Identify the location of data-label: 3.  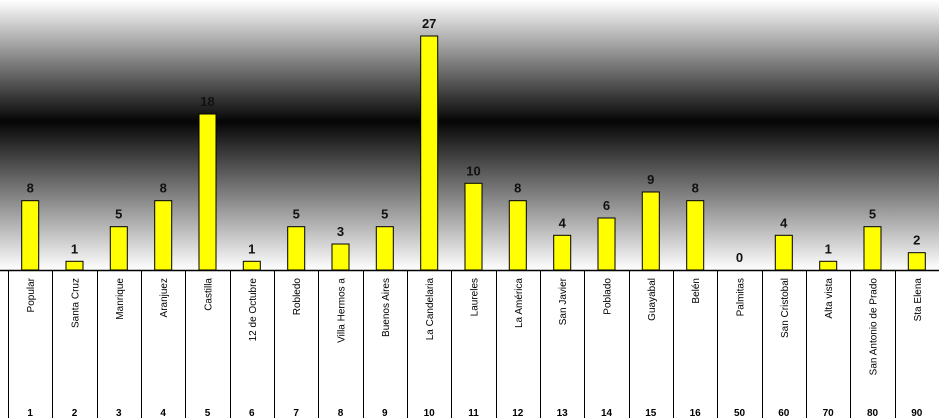
(340, 231).